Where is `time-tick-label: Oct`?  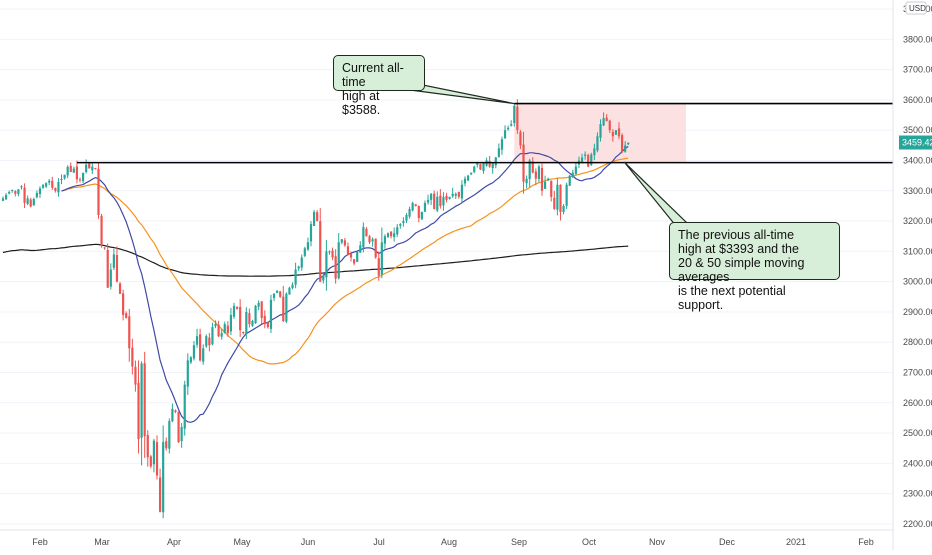
time-tick-label: Oct is located at coordinates (589, 542).